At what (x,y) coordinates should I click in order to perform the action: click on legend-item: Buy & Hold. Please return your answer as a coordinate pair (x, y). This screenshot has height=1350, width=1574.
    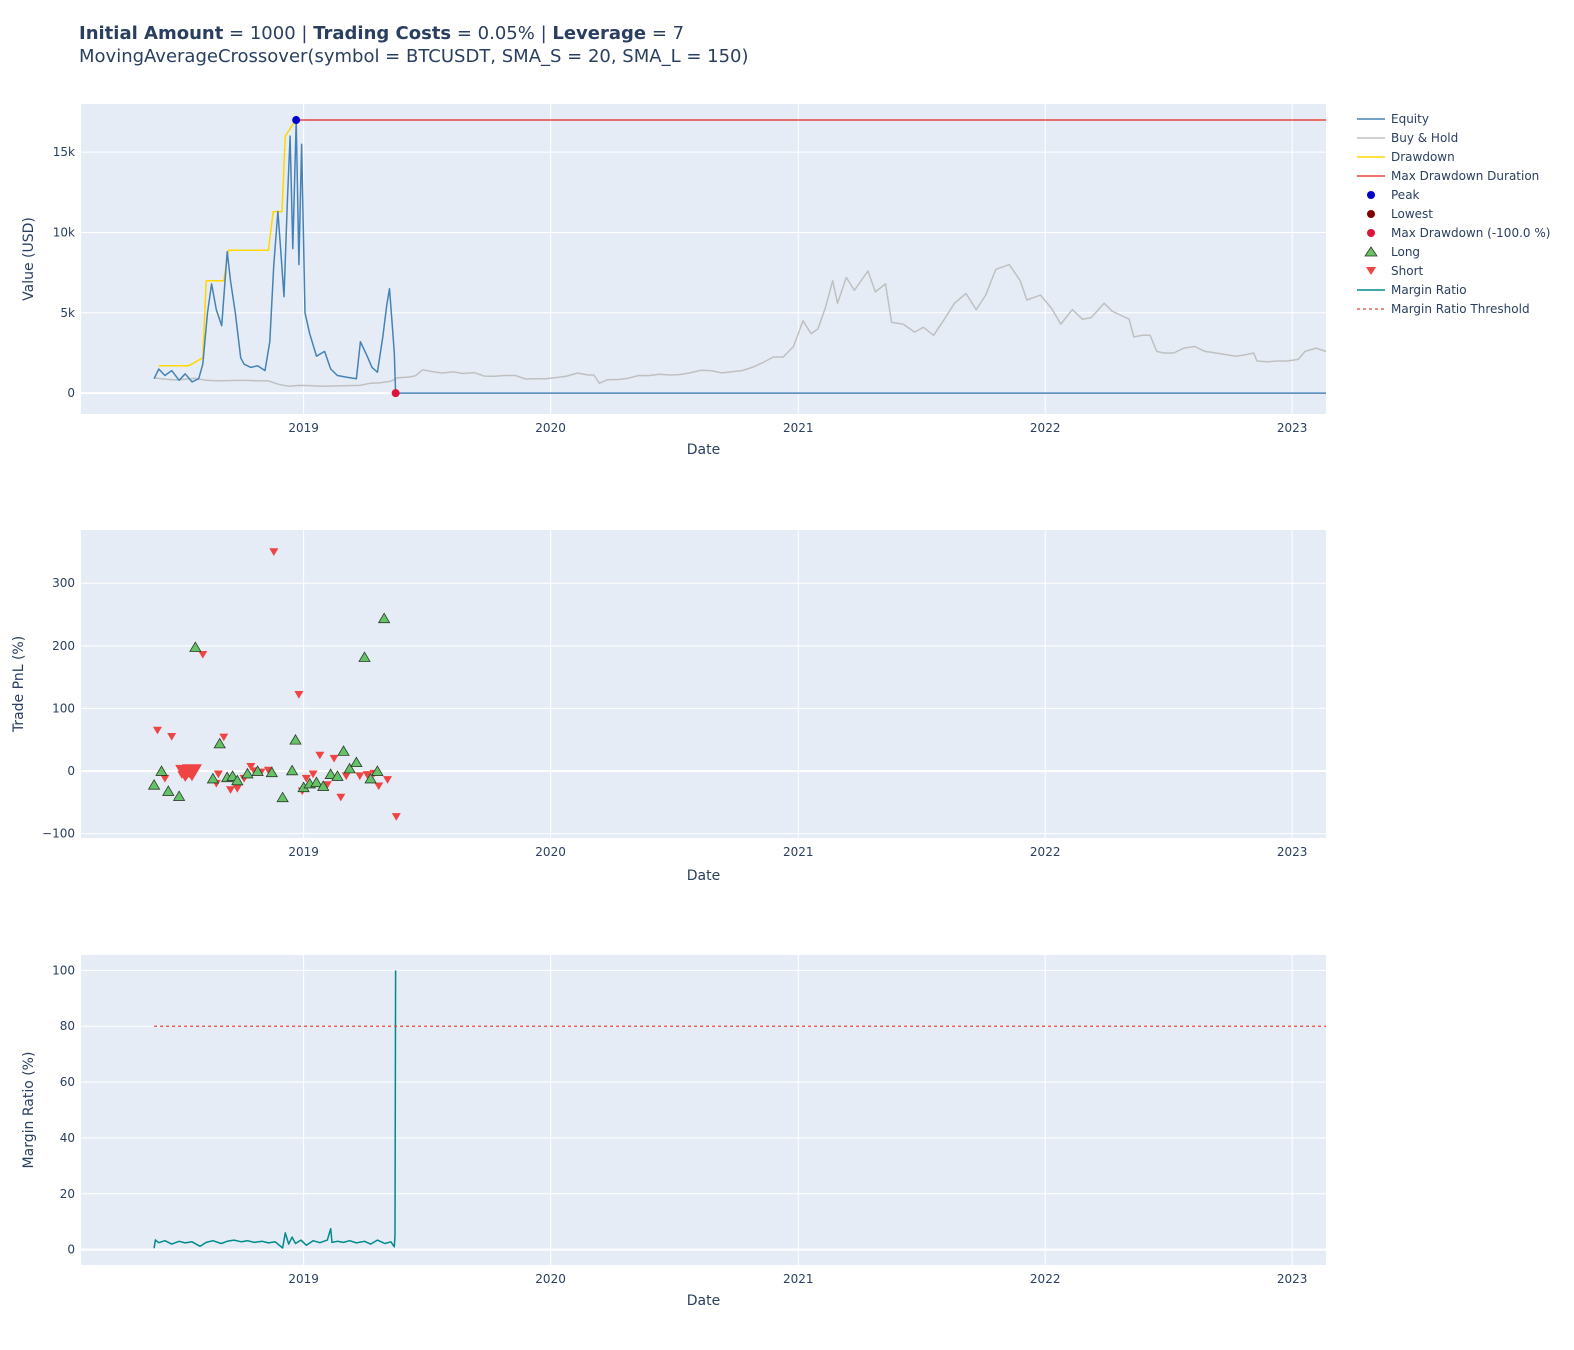
    Looking at the image, I should click on (1407, 138).